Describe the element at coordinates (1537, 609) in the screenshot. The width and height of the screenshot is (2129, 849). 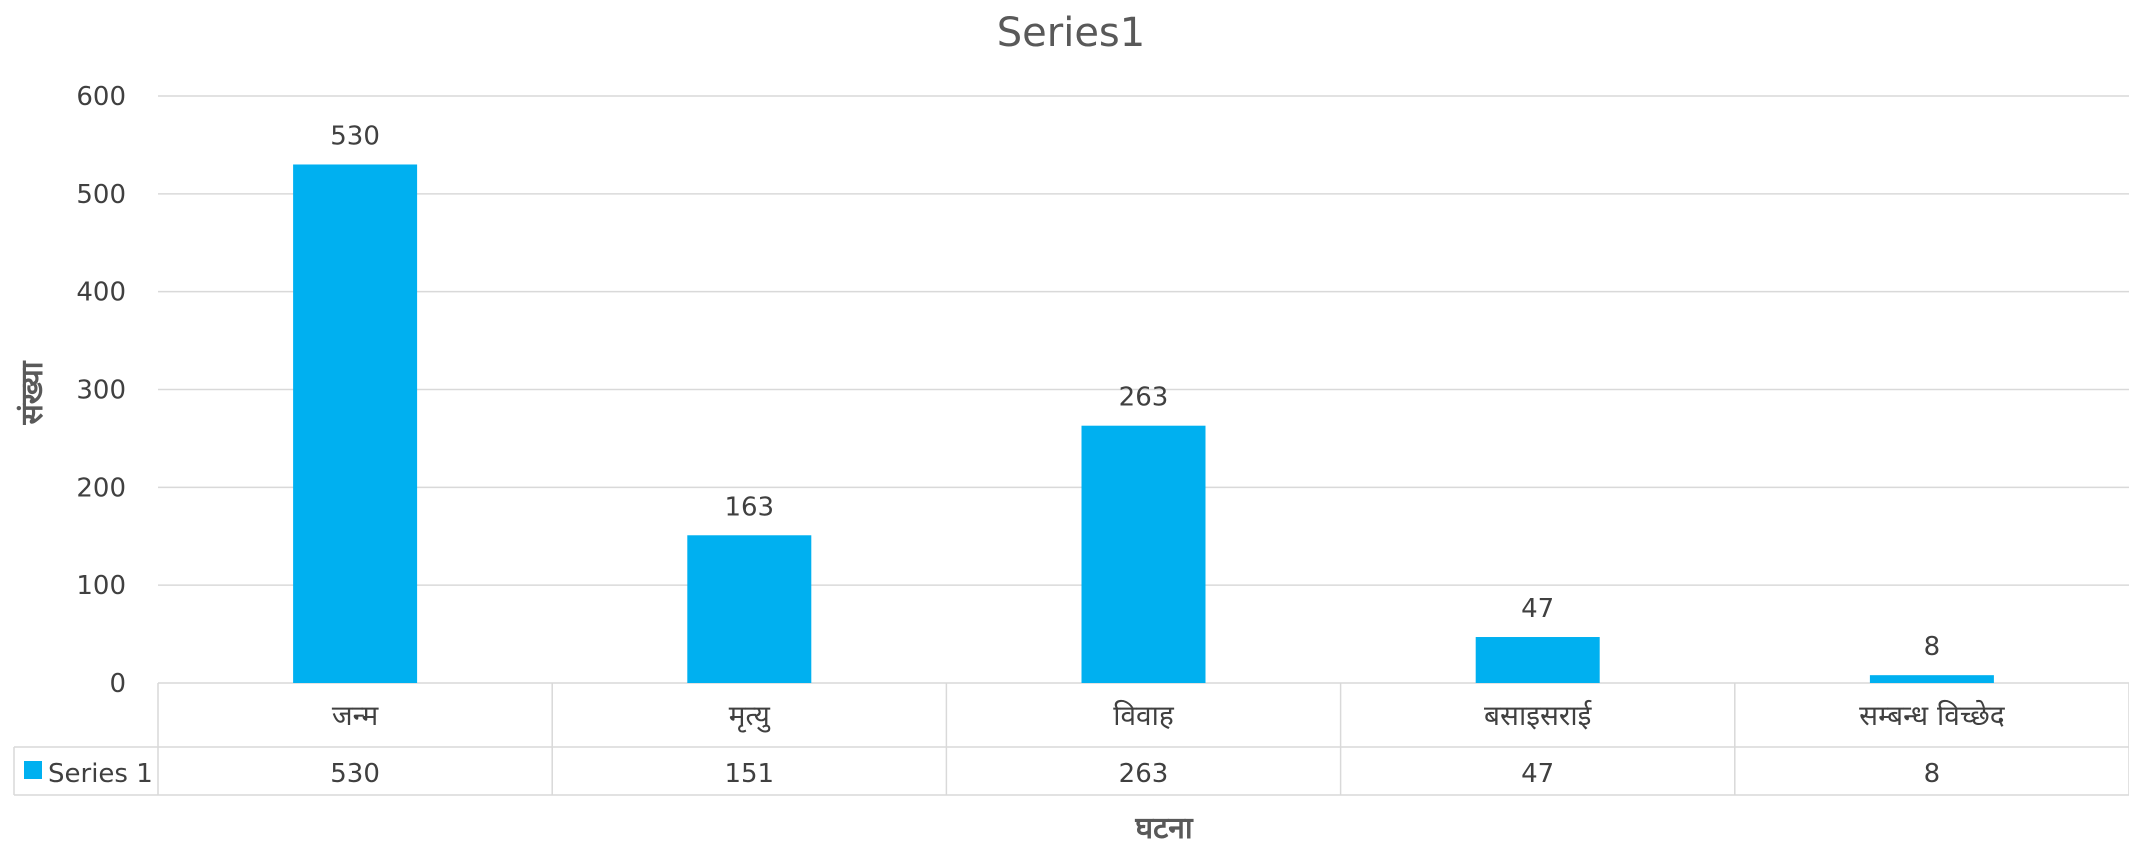
I see `data-label: 47` at that location.